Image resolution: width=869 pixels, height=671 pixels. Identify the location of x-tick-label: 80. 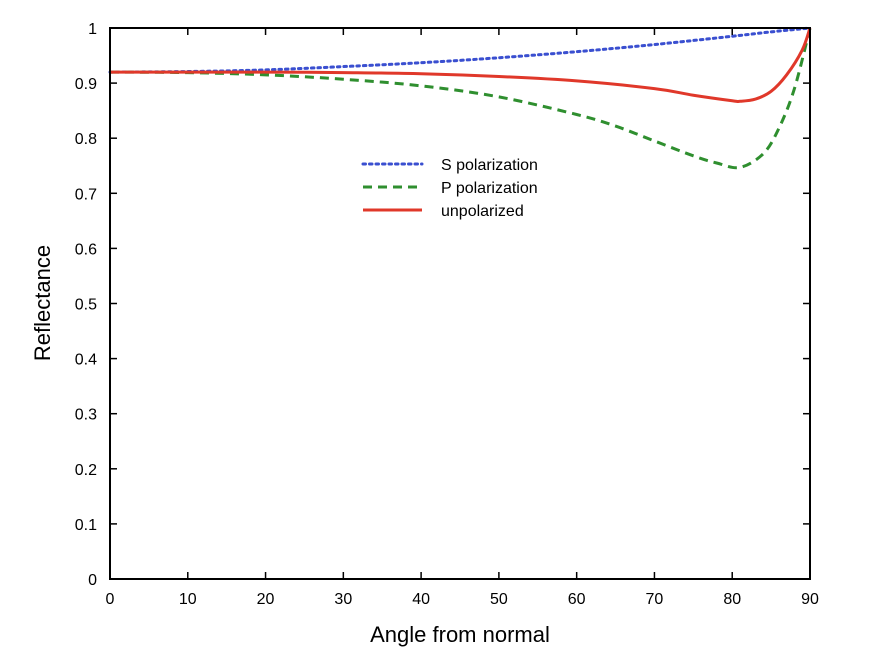
(732, 599).